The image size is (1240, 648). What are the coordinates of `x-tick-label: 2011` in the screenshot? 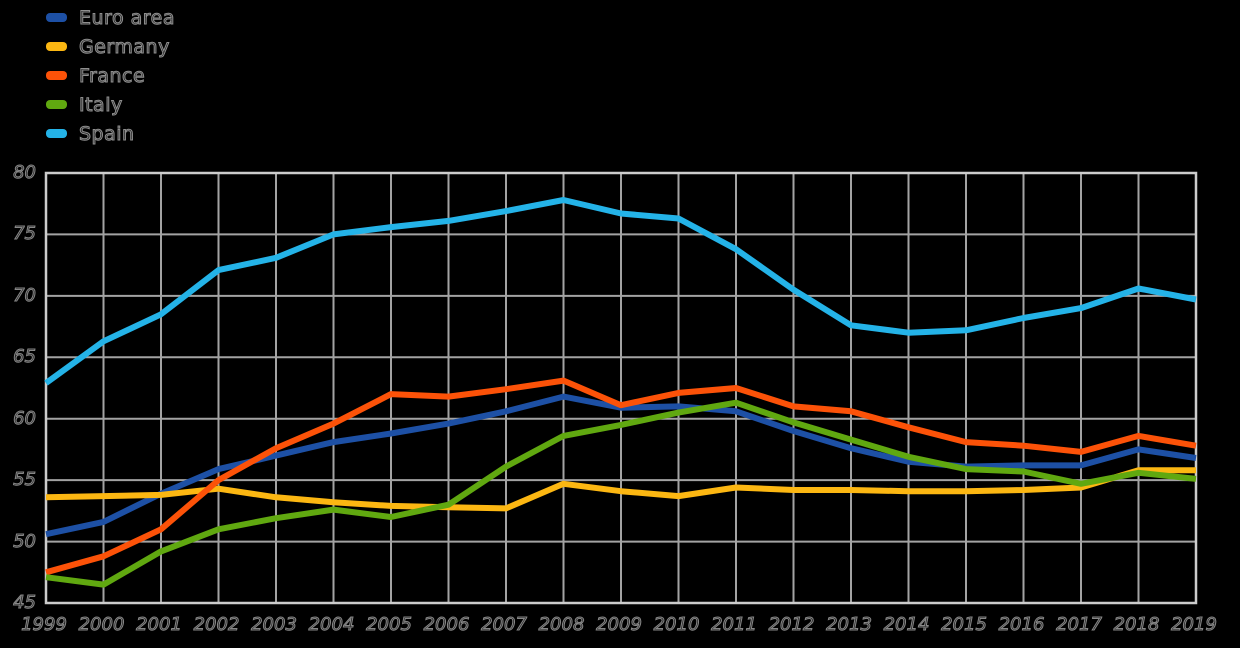 It's located at (734, 625).